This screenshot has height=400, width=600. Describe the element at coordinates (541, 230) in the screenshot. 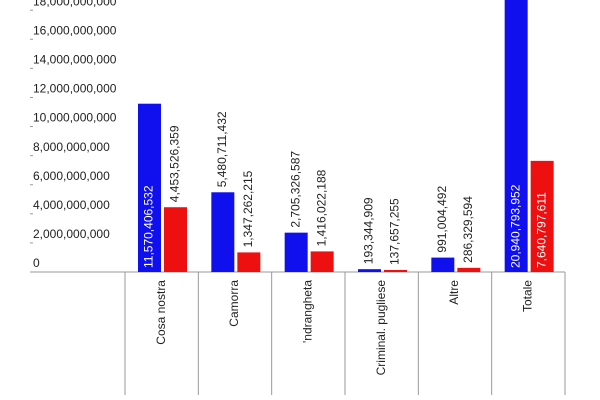

I see `value-label: 7,640,797,611` at that location.